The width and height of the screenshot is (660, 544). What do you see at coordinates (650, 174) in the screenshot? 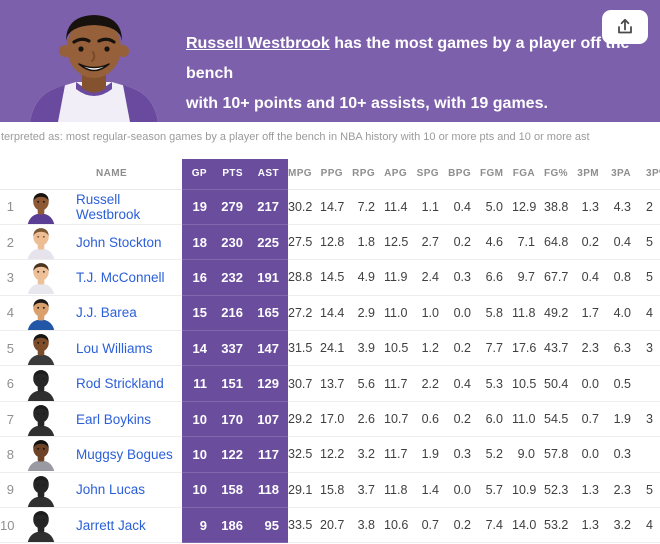
I see `col-header-3ppct: 3P%` at bounding box center [650, 174].